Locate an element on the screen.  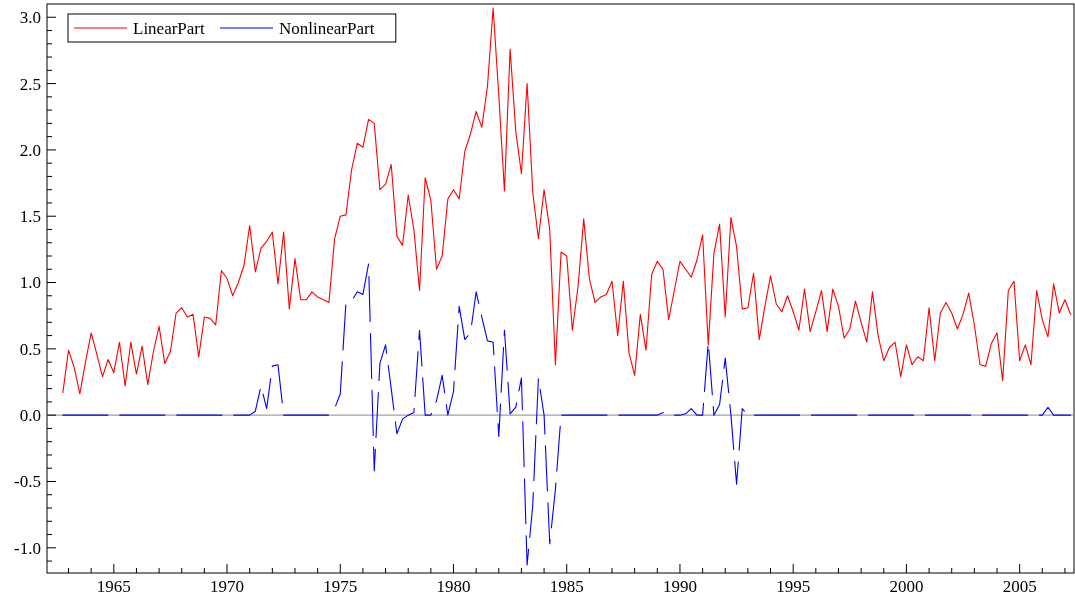
legend-label: LinearPart is located at coordinates (169, 28).